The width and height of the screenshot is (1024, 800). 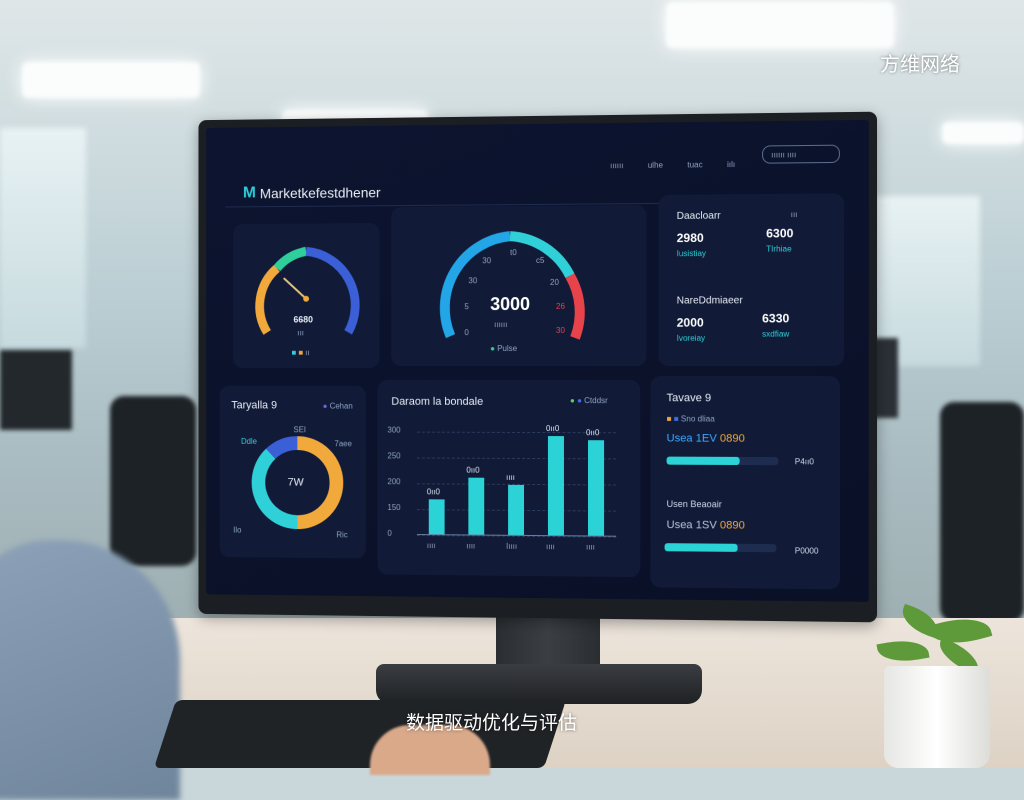 I want to click on donut-center: 7W, so click(x=295, y=482).